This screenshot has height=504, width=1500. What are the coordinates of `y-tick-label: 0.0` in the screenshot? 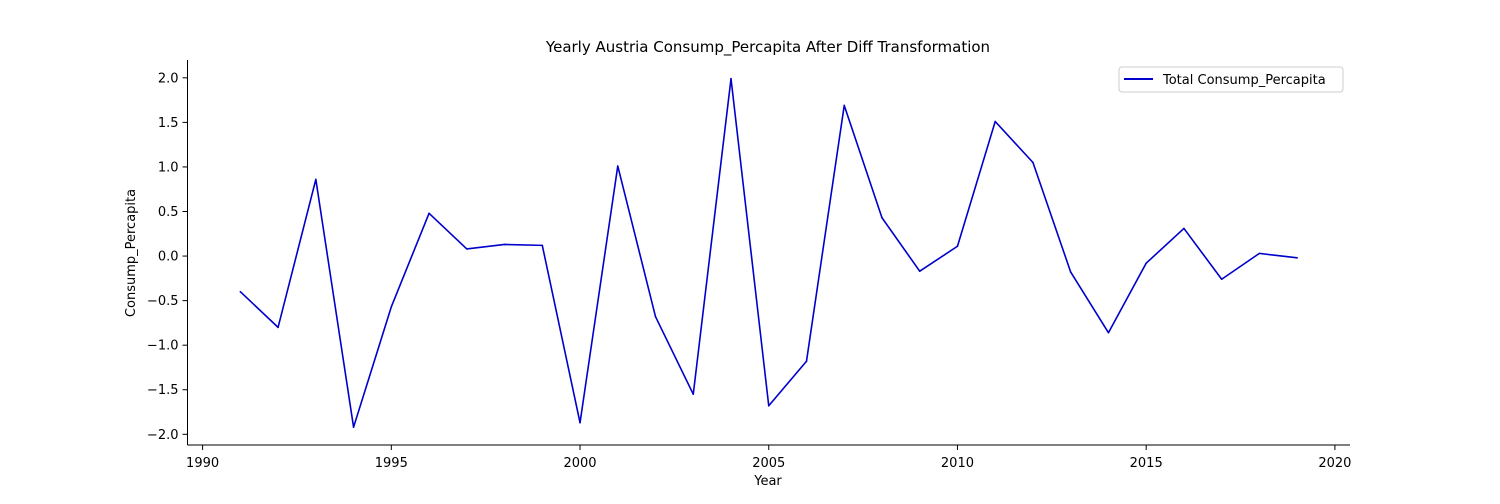 It's located at (168, 257).